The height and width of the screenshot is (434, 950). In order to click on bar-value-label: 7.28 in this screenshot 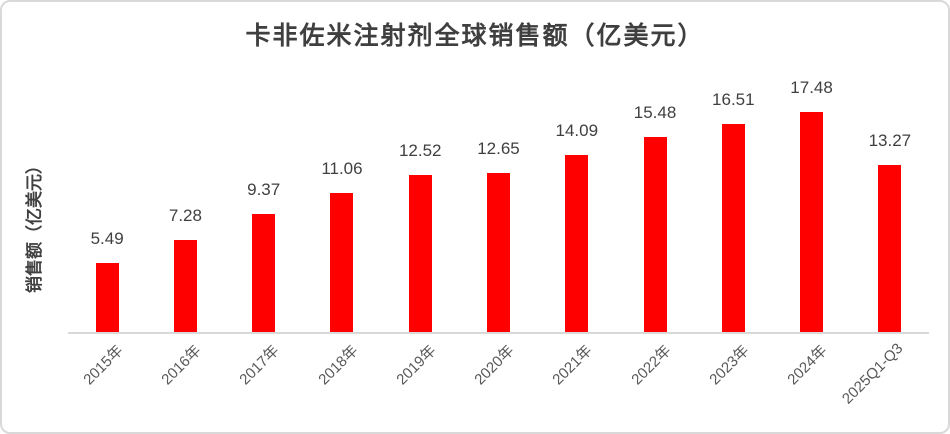, I will do `click(185, 215)`.